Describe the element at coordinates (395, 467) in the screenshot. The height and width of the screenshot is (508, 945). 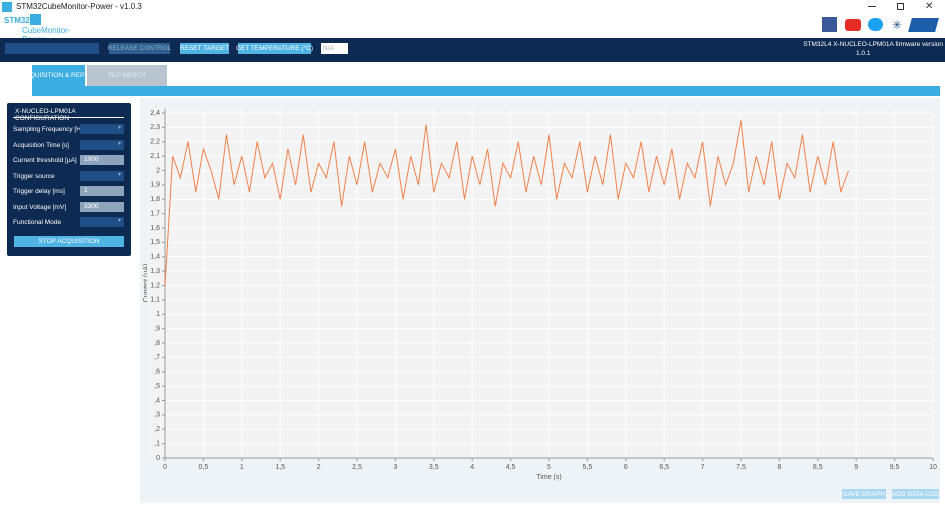
I see `x-tick-label: 3` at that location.